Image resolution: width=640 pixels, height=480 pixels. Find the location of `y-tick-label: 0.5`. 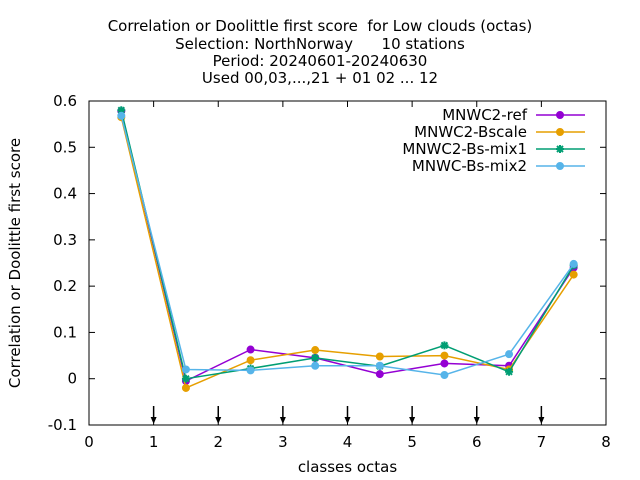

y-tick-label: 0.5 is located at coordinates (65, 147).